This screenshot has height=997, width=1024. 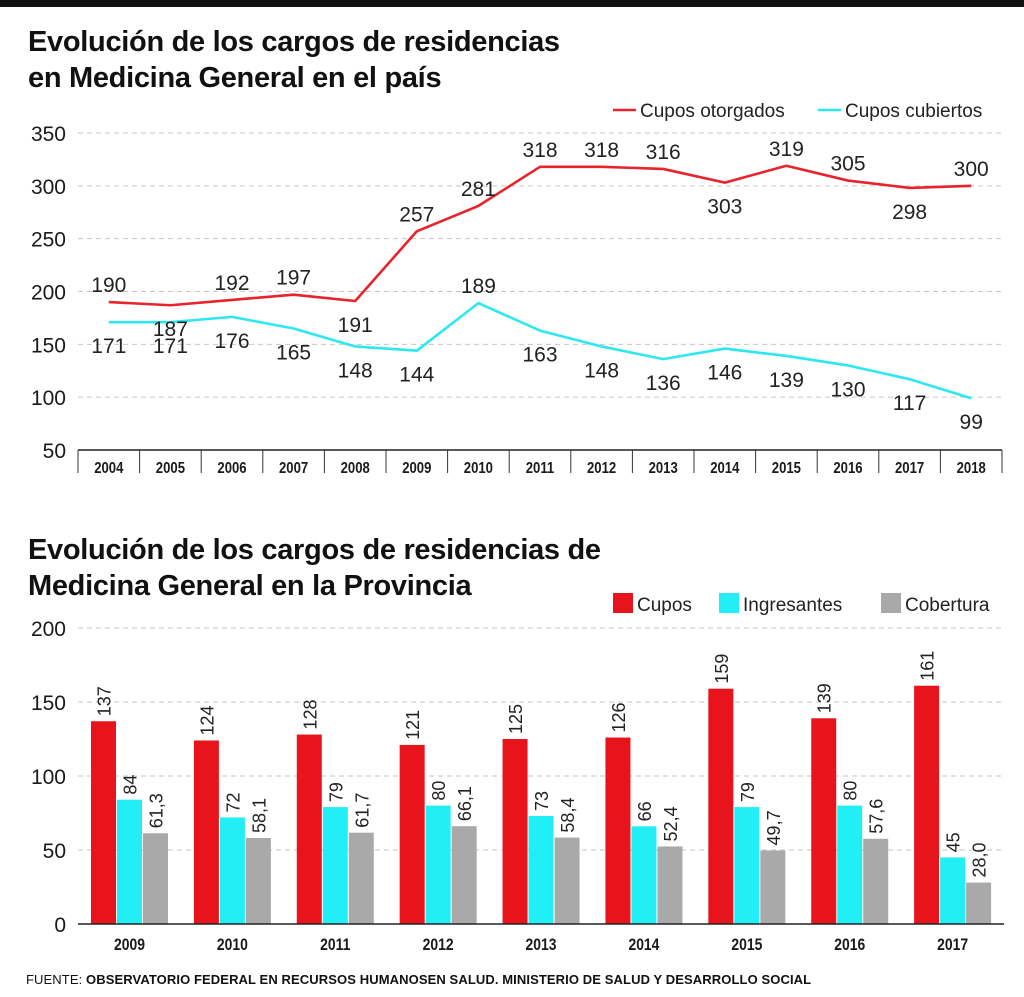 What do you see at coordinates (413, 725) in the screenshot?
I see `data-label-cupos: 121` at bounding box center [413, 725].